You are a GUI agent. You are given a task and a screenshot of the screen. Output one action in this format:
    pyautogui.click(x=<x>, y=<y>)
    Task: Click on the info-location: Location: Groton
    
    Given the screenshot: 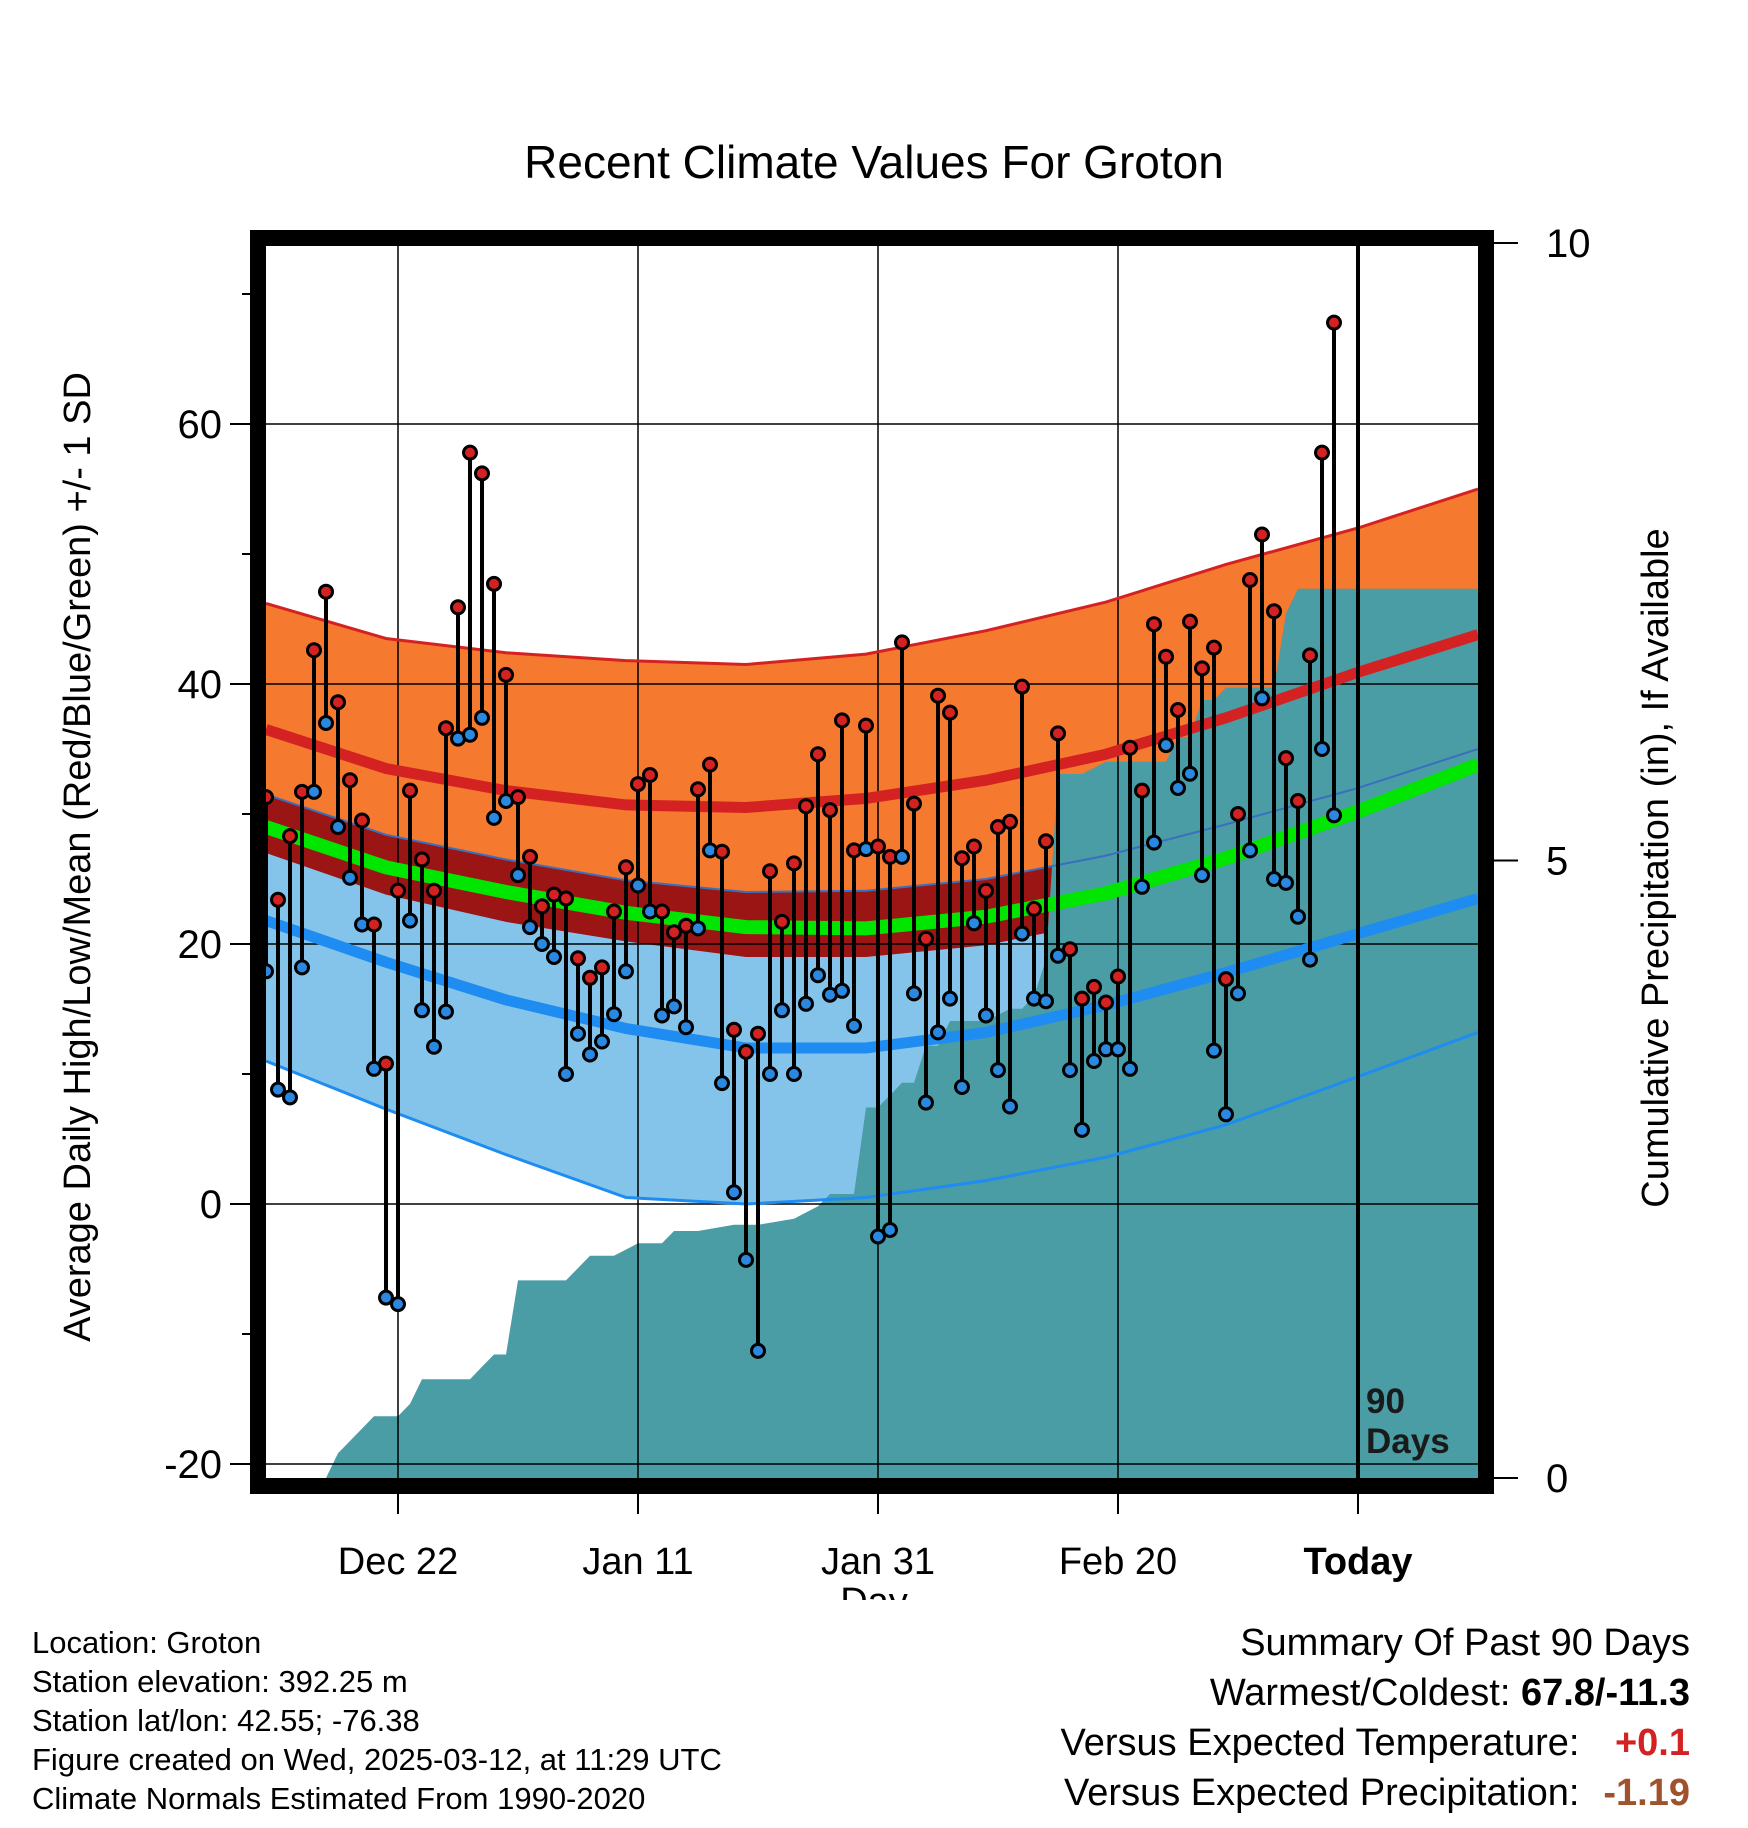 What is the action you would take?
    pyautogui.click(x=147, y=1642)
    